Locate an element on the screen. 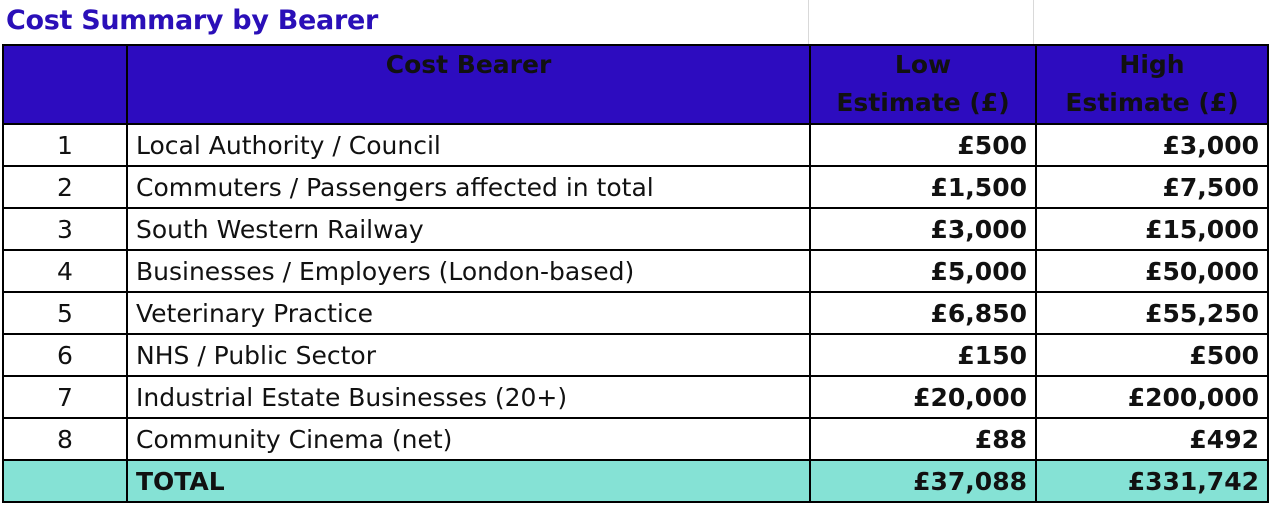 The height and width of the screenshot is (518, 1272). header-cell-cost-bearer: Cost Bearer is located at coordinates (468, 84).